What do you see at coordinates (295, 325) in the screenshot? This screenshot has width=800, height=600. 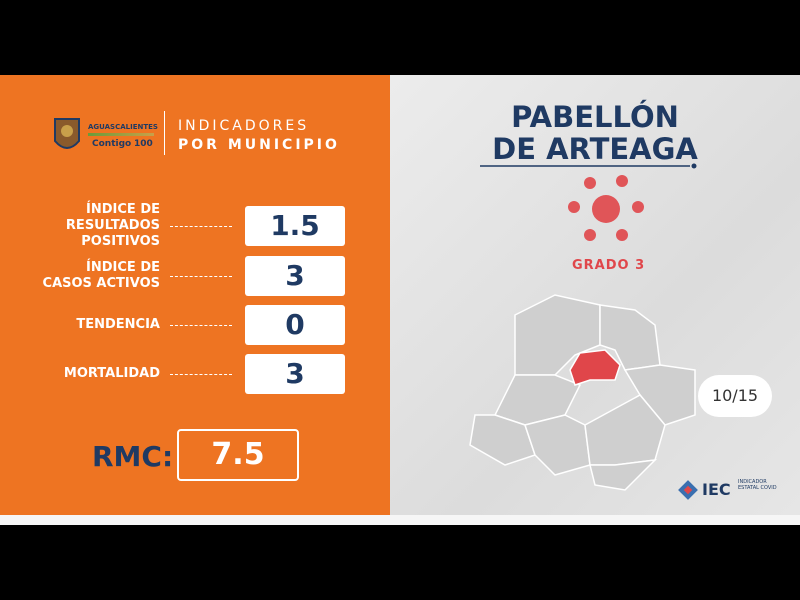 I see `indicator-value: 0` at bounding box center [295, 325].